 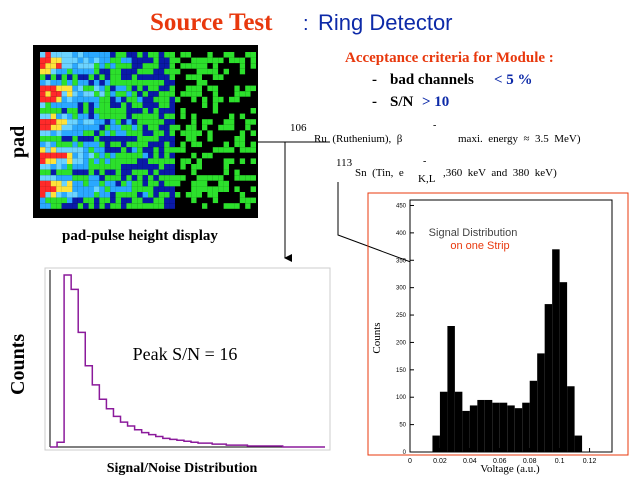 I want to click on source-text: Ru (Ruthenium), β, so click(x=358, y=139).